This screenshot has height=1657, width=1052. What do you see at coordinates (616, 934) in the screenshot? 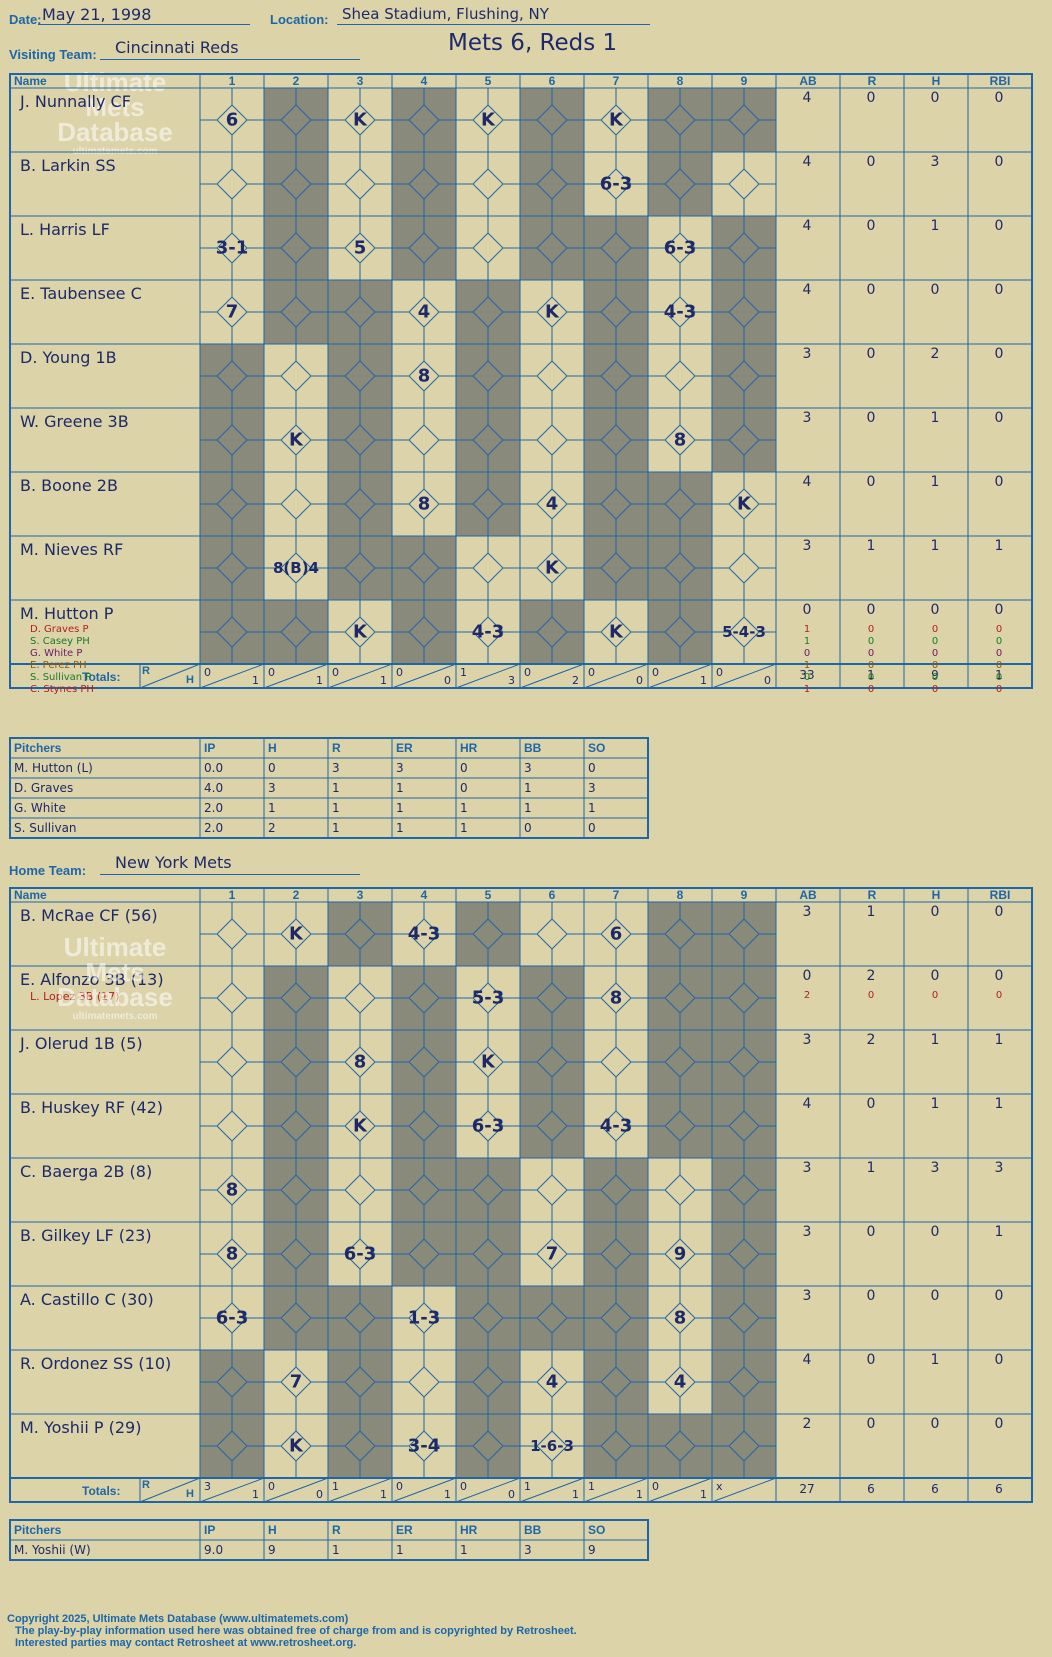
I see `home-play-result: 6` at bounding box center [616, 934].